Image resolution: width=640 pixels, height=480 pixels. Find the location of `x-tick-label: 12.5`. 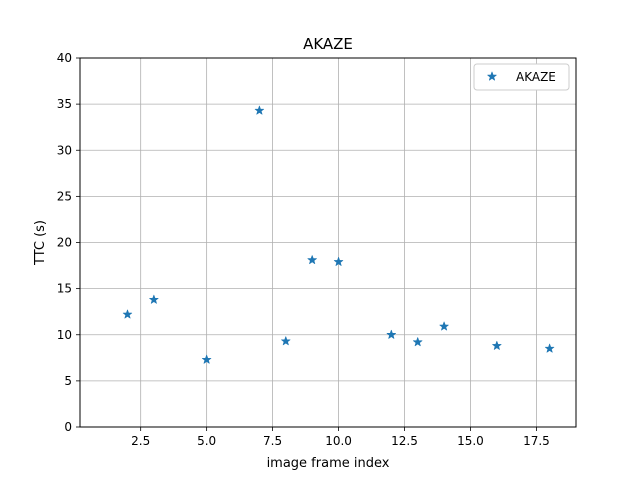

x-tick-label: 12.5 is located at coordinates (404, 441).